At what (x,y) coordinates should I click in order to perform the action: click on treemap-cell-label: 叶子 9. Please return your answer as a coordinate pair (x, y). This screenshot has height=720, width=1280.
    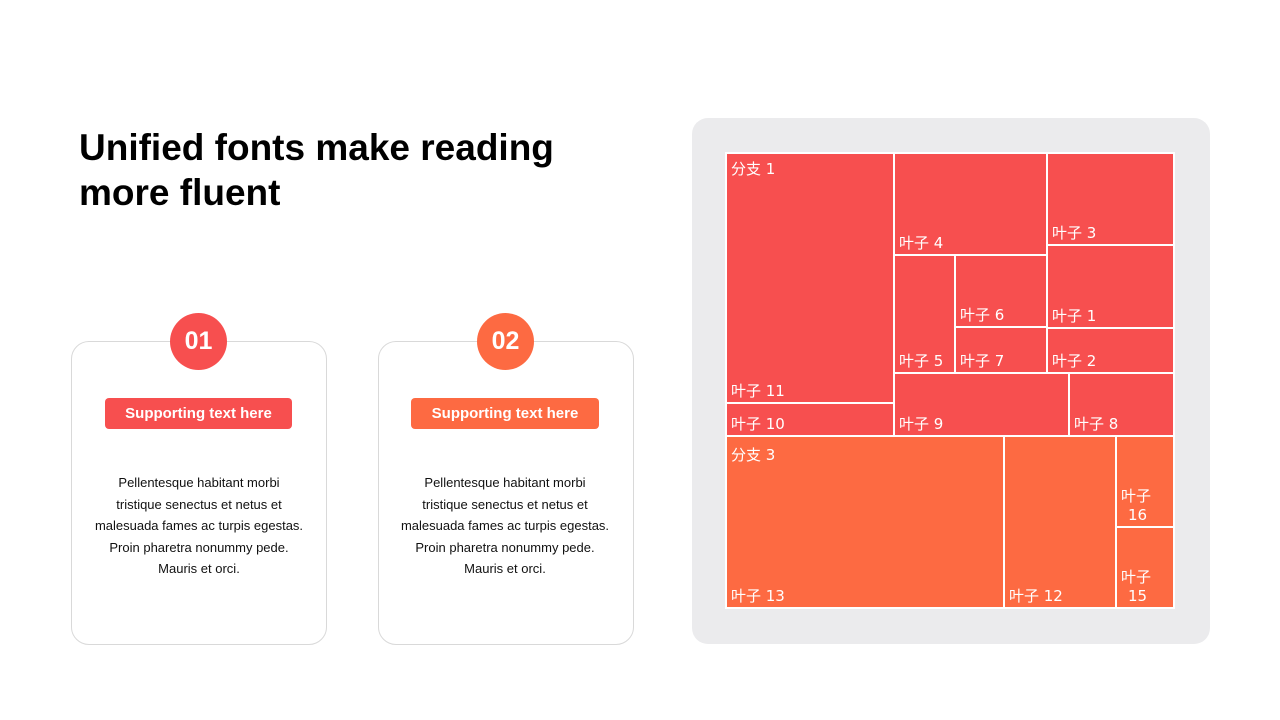
    Looking at the image, I should click on (921, 424).